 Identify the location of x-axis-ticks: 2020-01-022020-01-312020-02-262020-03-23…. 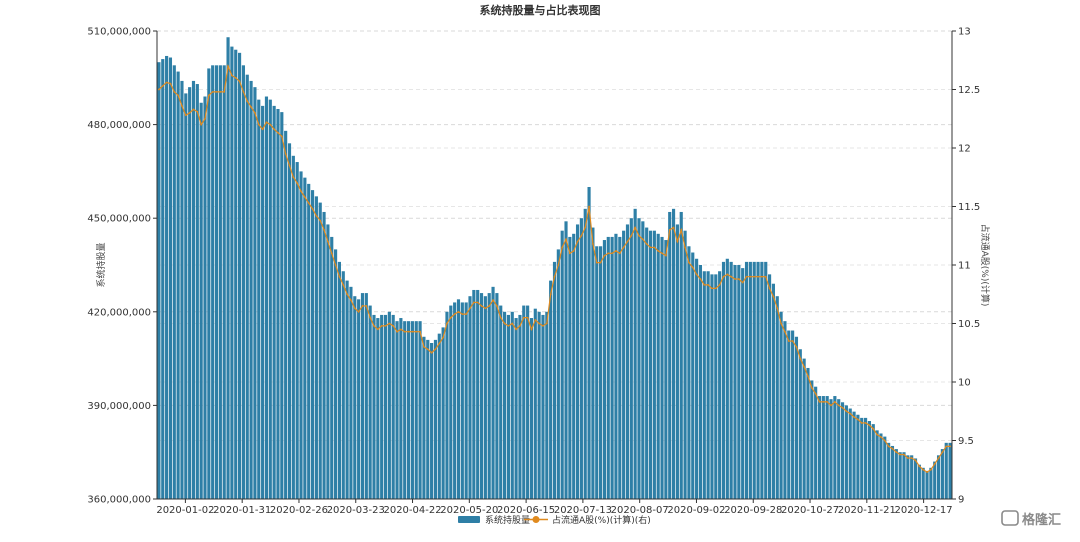
(554, 507).